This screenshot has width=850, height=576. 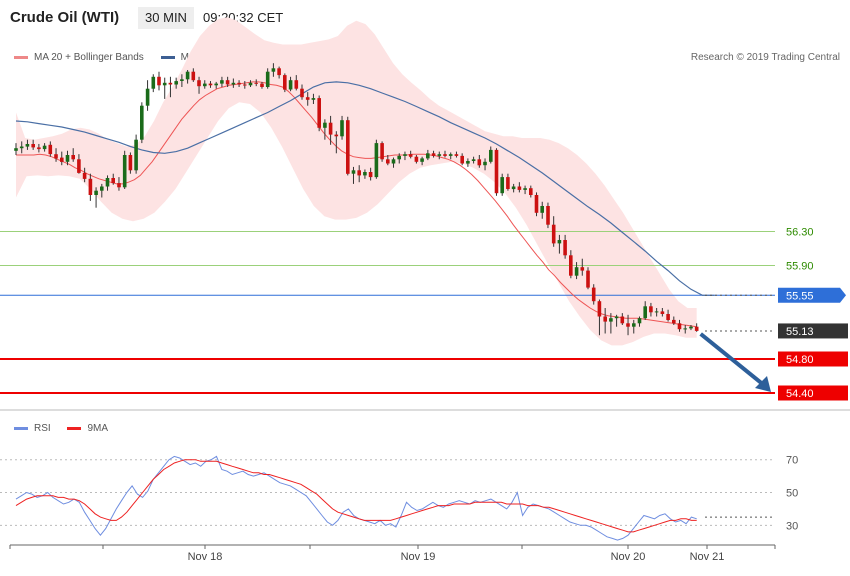 I want to click on rsi-ma-line, so click(x=356, y=496).